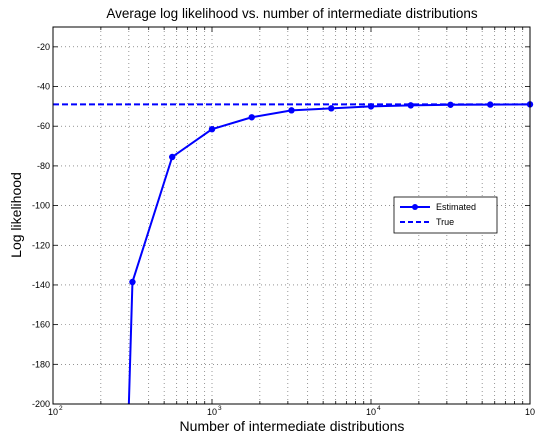 Image resolution: width=535 pixels, height=436 pixels. I want to click on legend-estimated-marker, so click(415, 207).